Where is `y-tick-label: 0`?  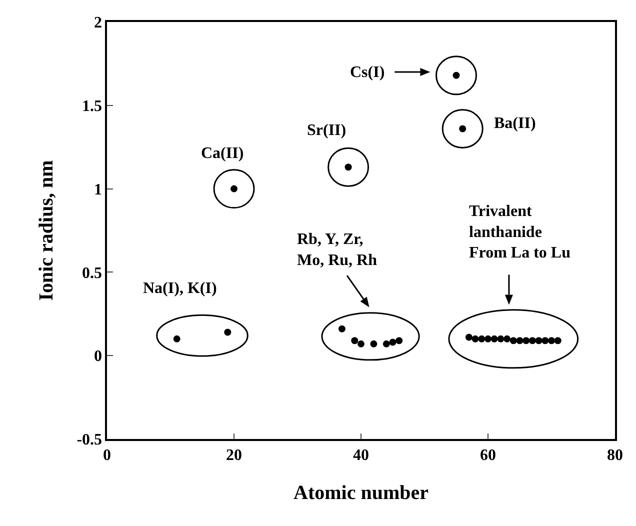 y-tick-label: 0 is located at coordinates (98, 357).